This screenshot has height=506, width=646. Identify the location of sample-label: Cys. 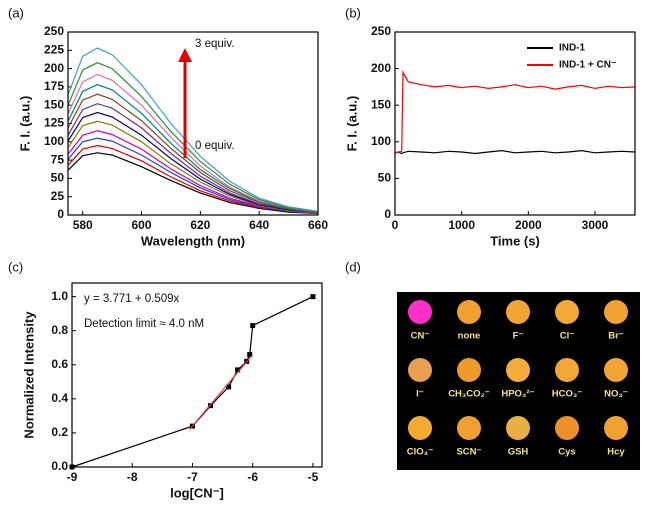
(566, 452).